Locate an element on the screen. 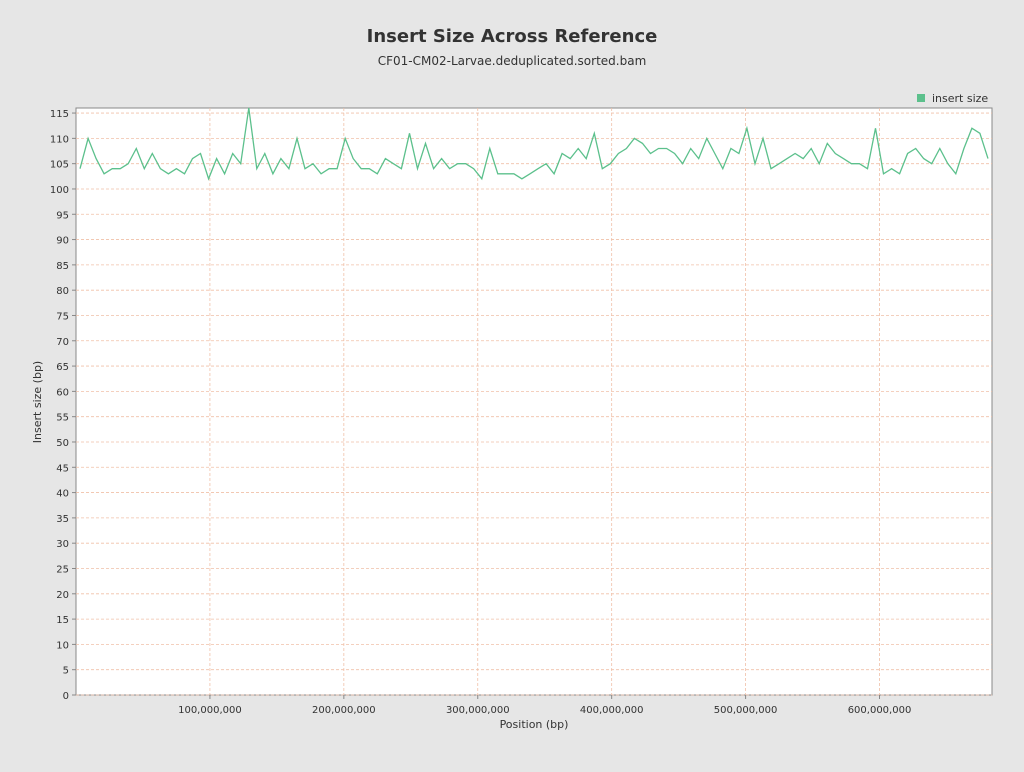  y-tick-label: 50 is located at coordinates (62, 443).